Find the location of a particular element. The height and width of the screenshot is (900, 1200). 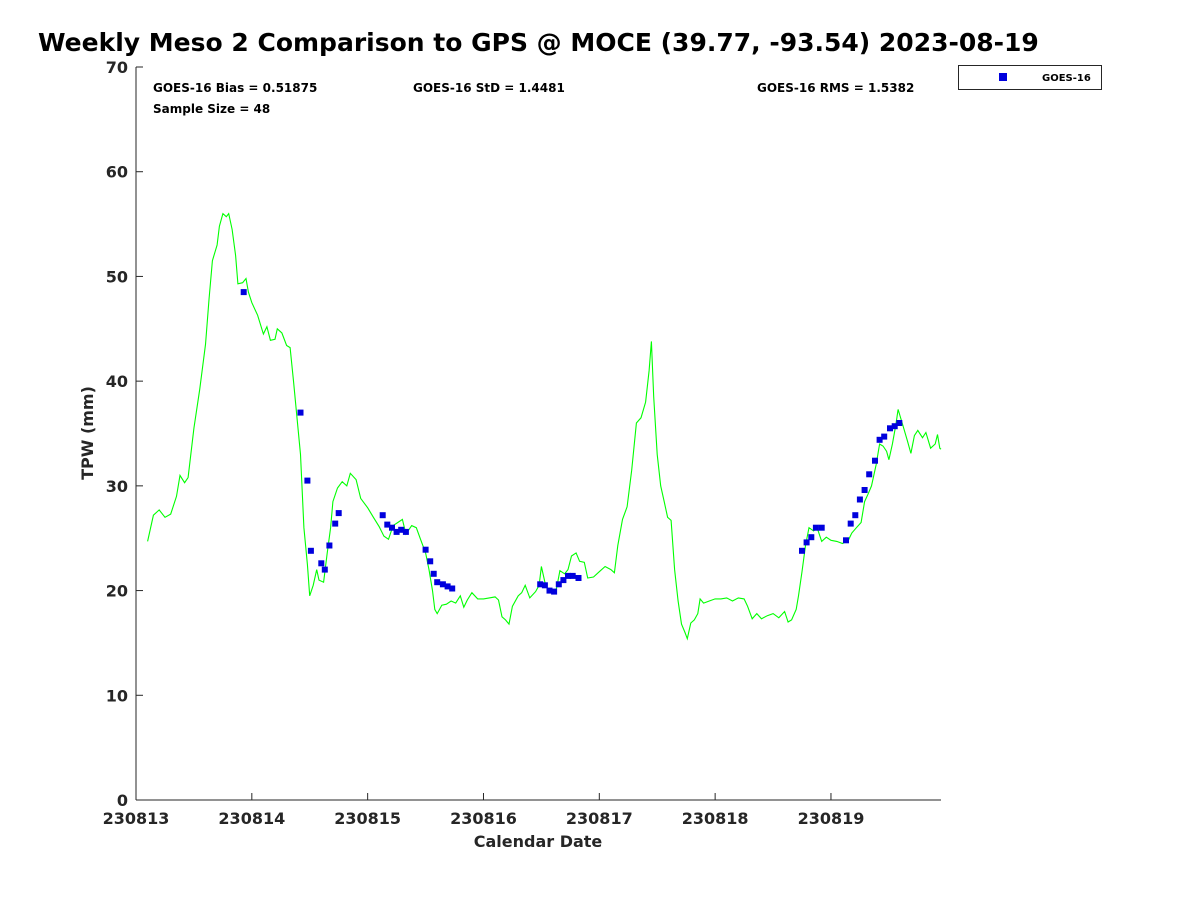

y-tick-label: 10 is located at coordinates (117, 695).